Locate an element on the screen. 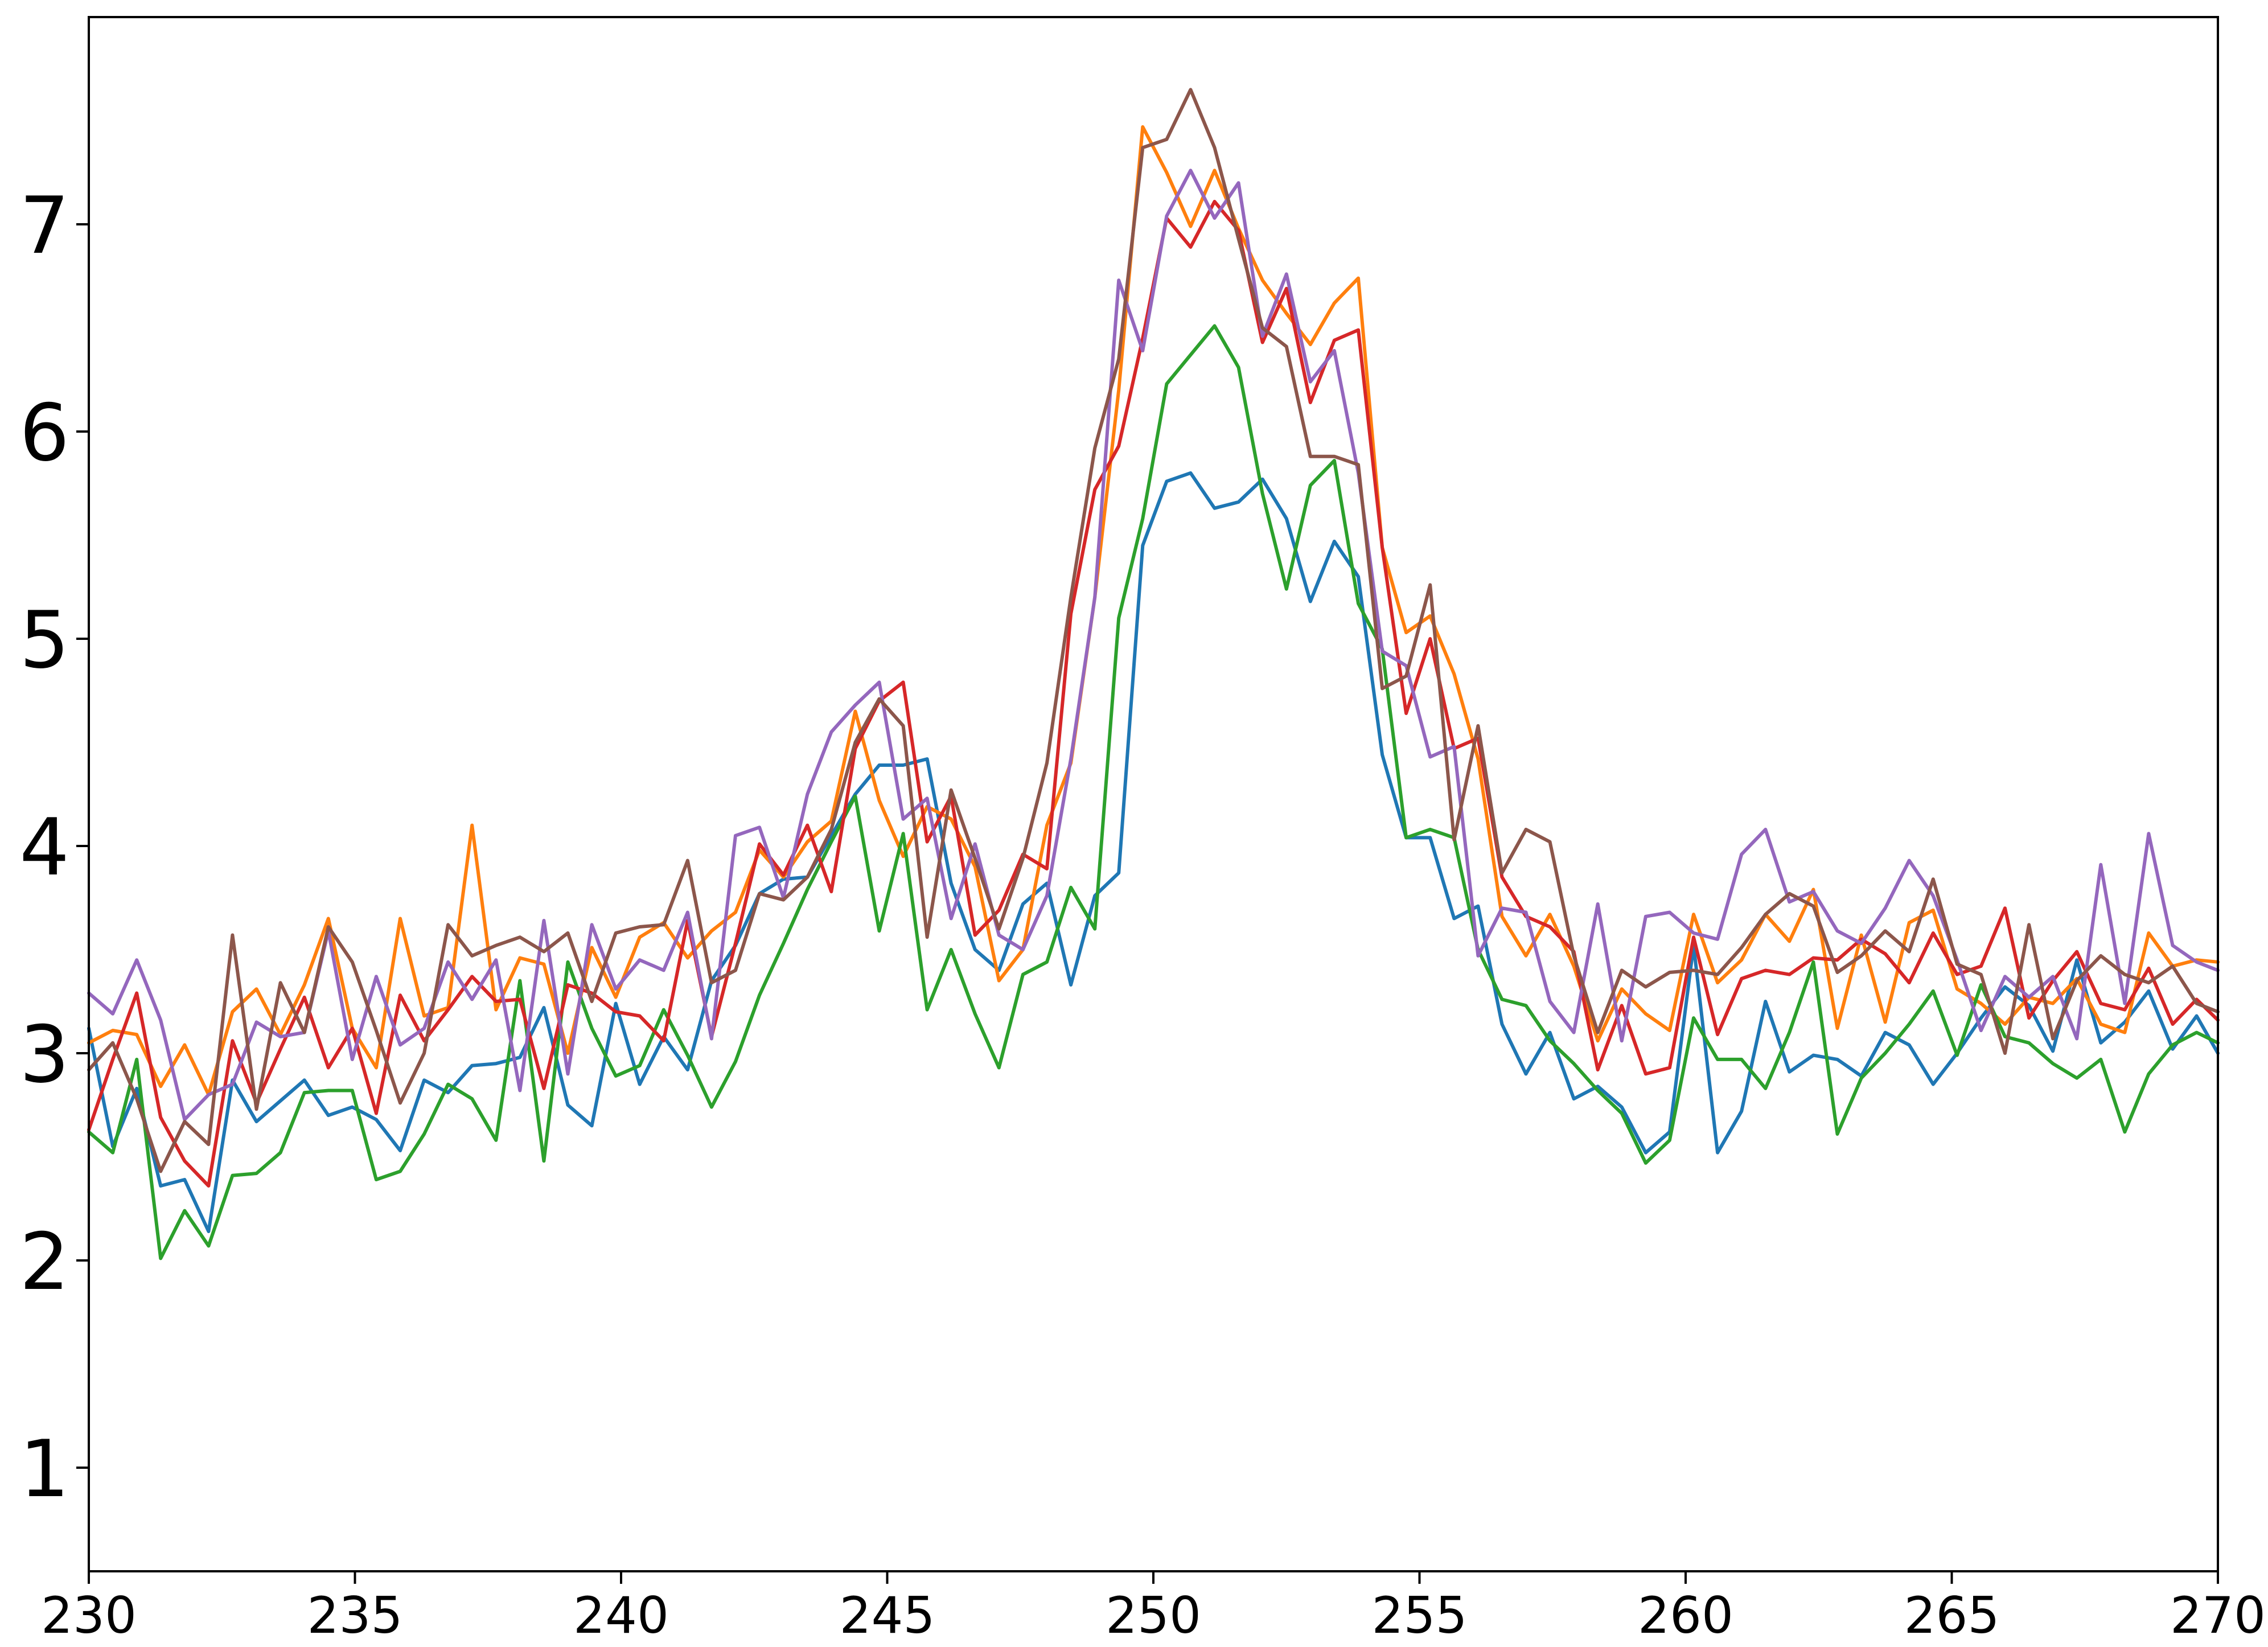 This screenshot has height=1647, width=2268. x-tick-label: 230 is located at coordinates (89, 1615).